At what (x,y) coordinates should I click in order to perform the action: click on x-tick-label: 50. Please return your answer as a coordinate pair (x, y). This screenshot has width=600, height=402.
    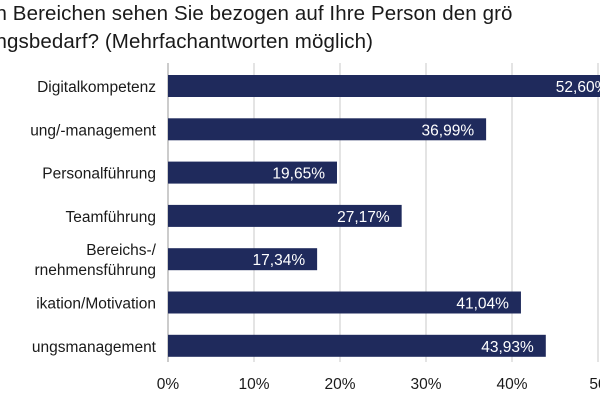
    Looking at the image, I should click on (594, 384).